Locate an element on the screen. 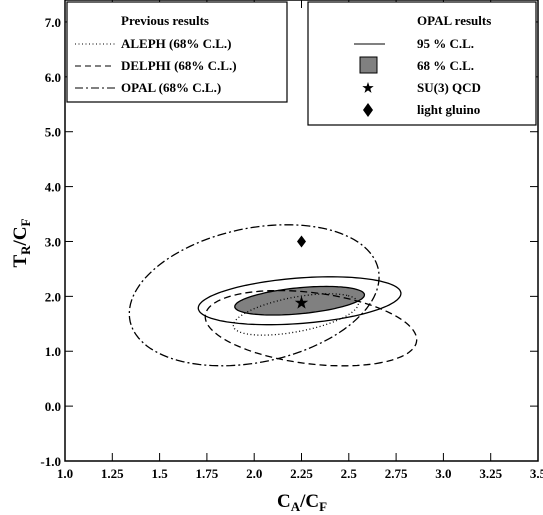 This screenshot has width=543, height=515. legend-previous-box is located at coordinates (177, 52).